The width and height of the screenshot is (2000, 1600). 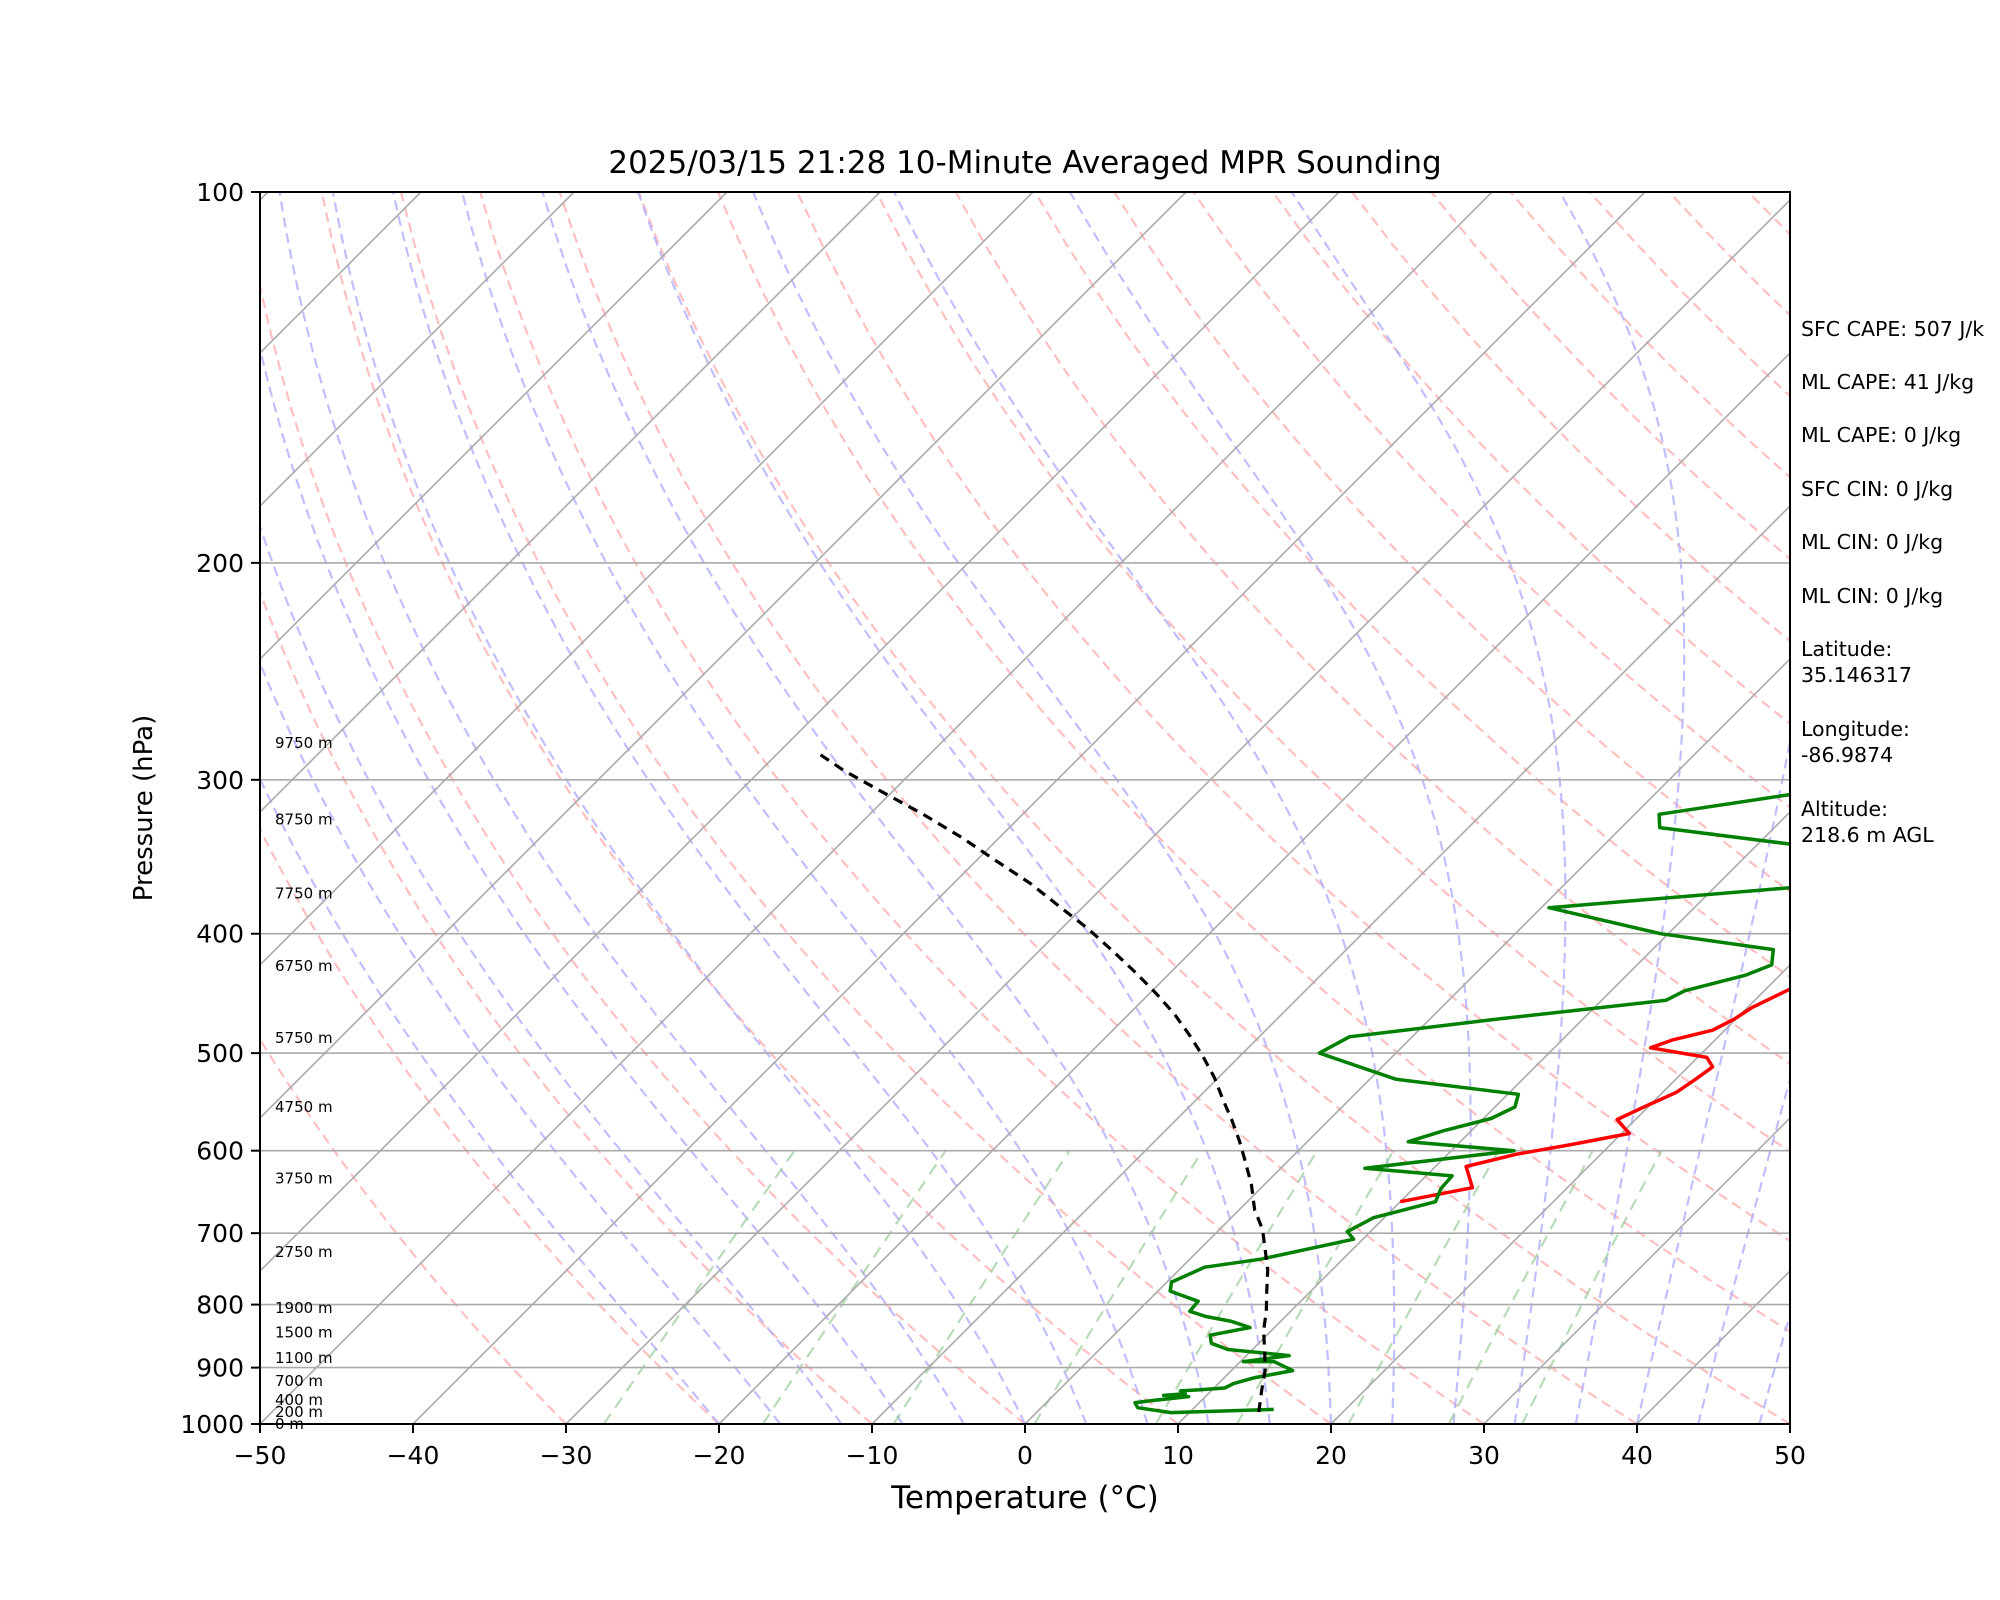 What do you see at coordinates (1881, 435) in the screenshot?
I see `stat-ml-cape-2: ML CAPE: 0 J/kg` at bounding box center [1881, 435].